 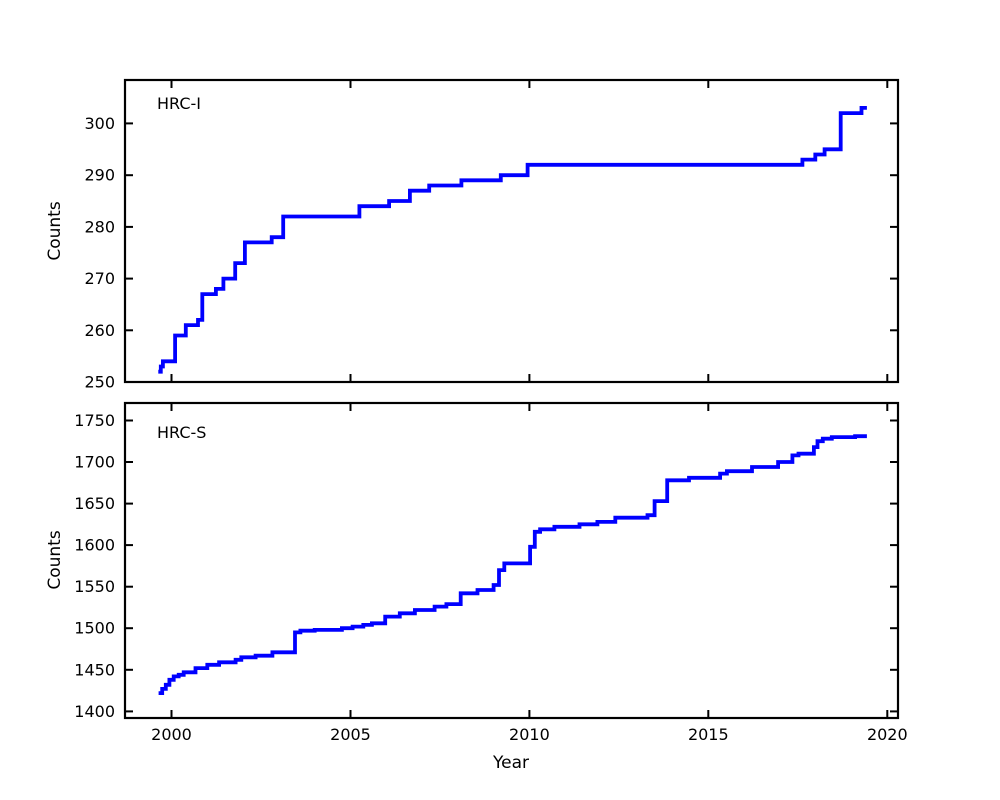 What do you see at coordinates (887, 734) in the screenshot?
I see `x-tick-label: 2020` at bounding box center [887, 734].